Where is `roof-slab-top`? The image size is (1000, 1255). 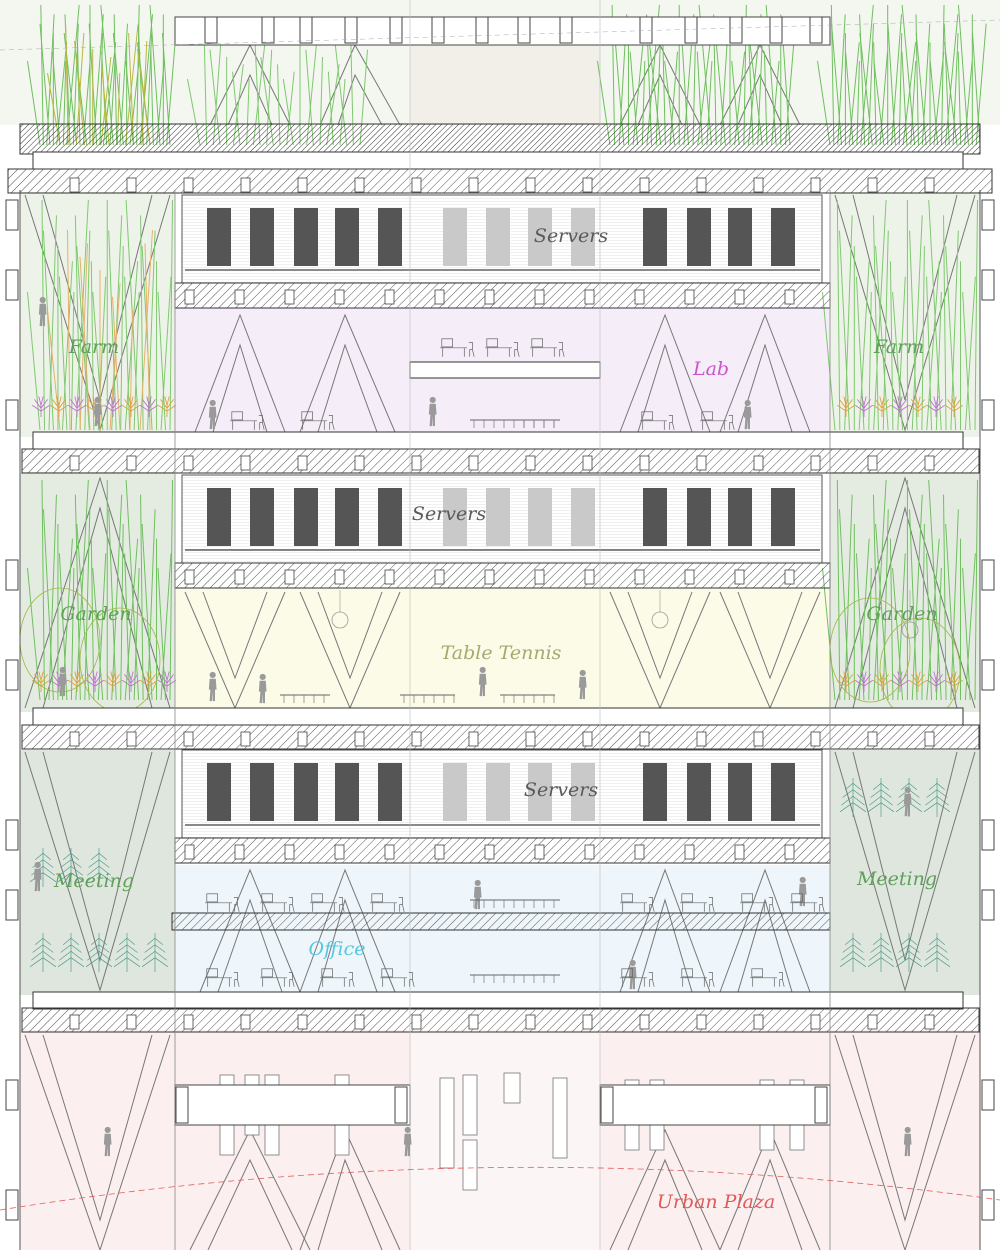
roof-slab-top is located at coordinates (498, 160).